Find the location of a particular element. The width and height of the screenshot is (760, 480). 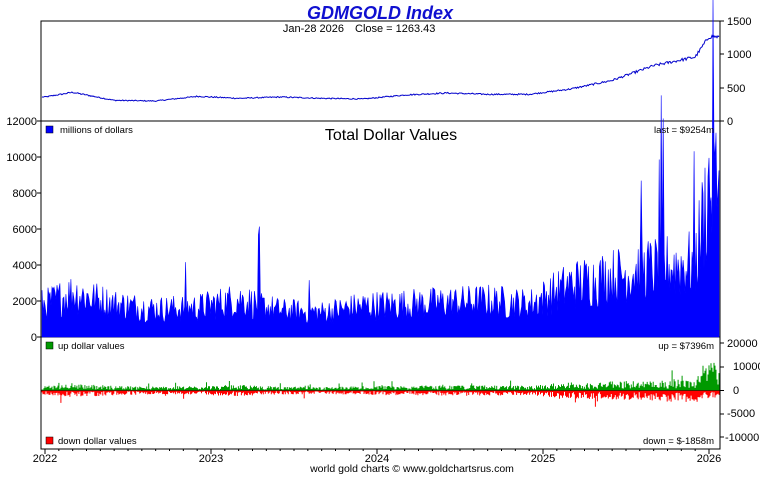

up-series-bars is located at coordinates (380, 376).